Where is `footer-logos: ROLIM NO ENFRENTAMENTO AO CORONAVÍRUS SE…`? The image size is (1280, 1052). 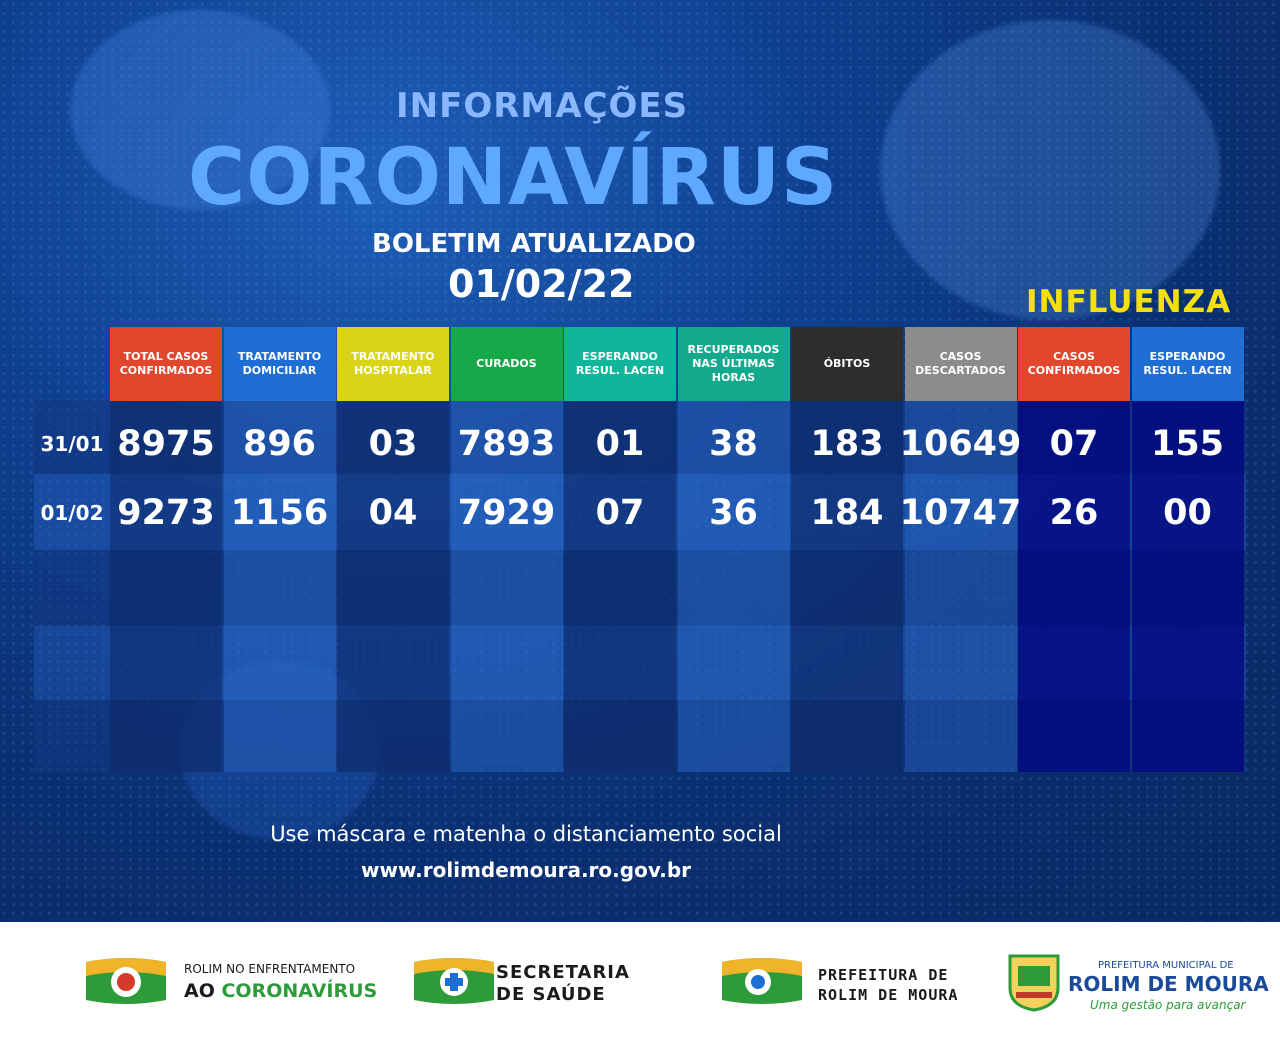
footer-logos: ROLIM NO ENFRENTAMENTO AO CORONAVÍRUS SE… is located at coordinates (640, 987).